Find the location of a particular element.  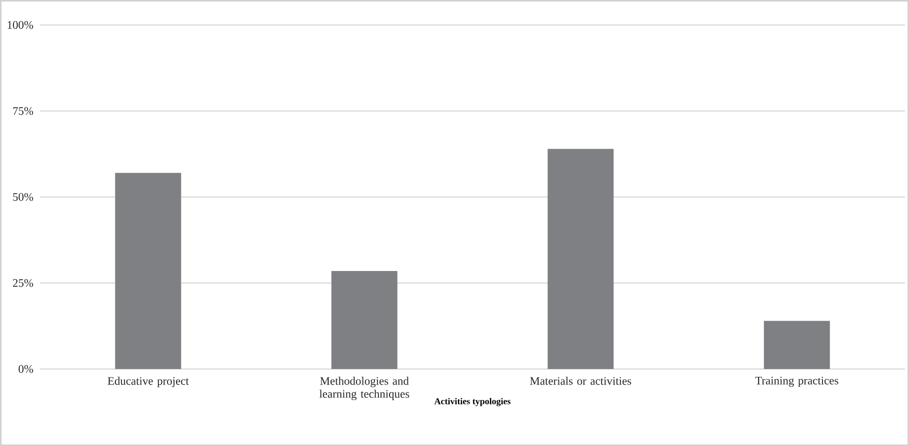

y-tick-label: 25% is located at coordinates (23, 283).